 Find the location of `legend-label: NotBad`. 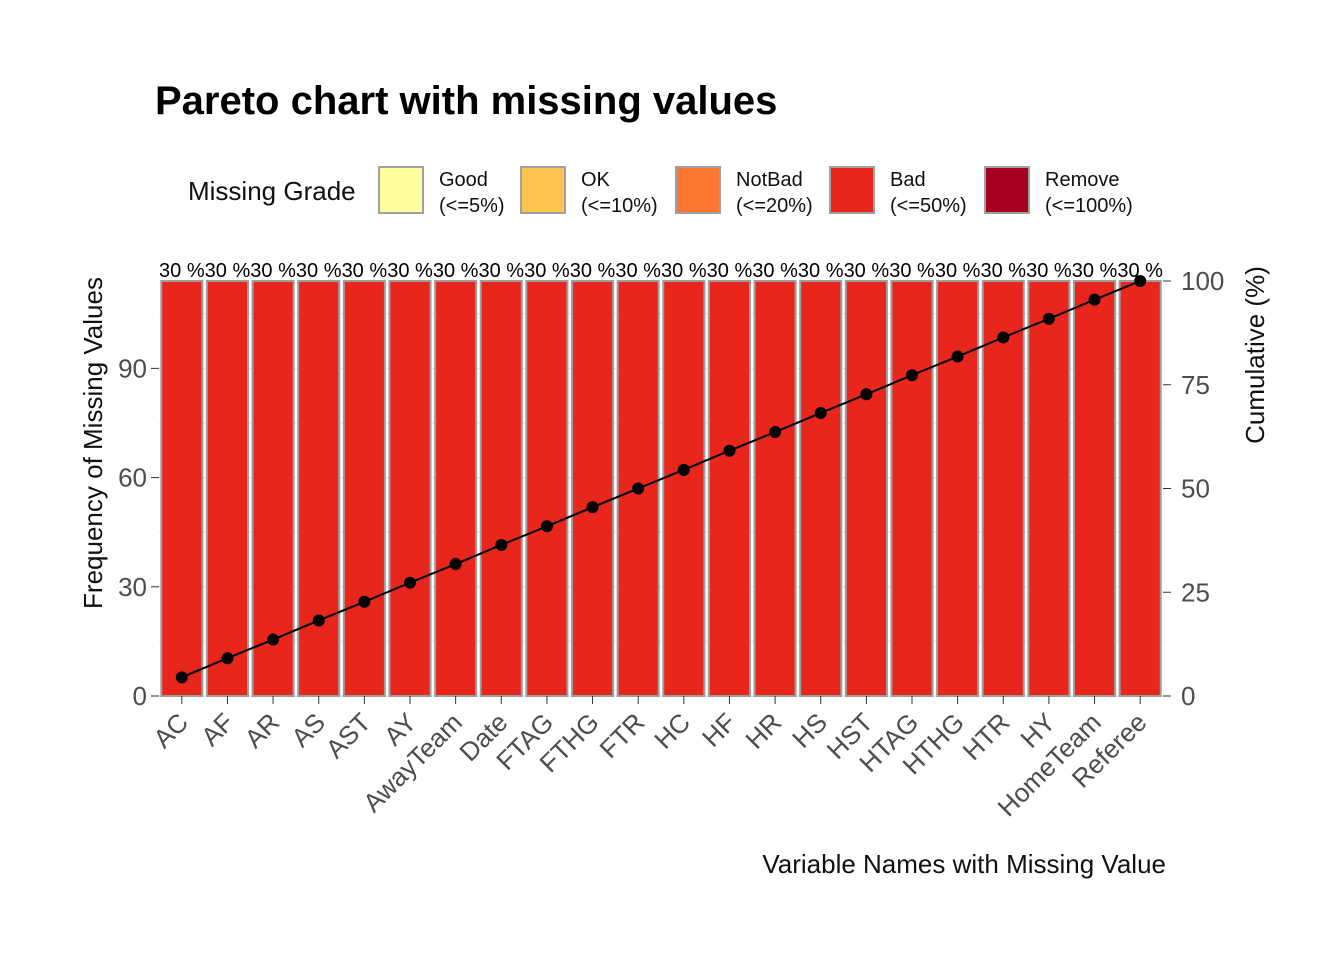

legend-label: NotBad is located at coordinates (769, 180).